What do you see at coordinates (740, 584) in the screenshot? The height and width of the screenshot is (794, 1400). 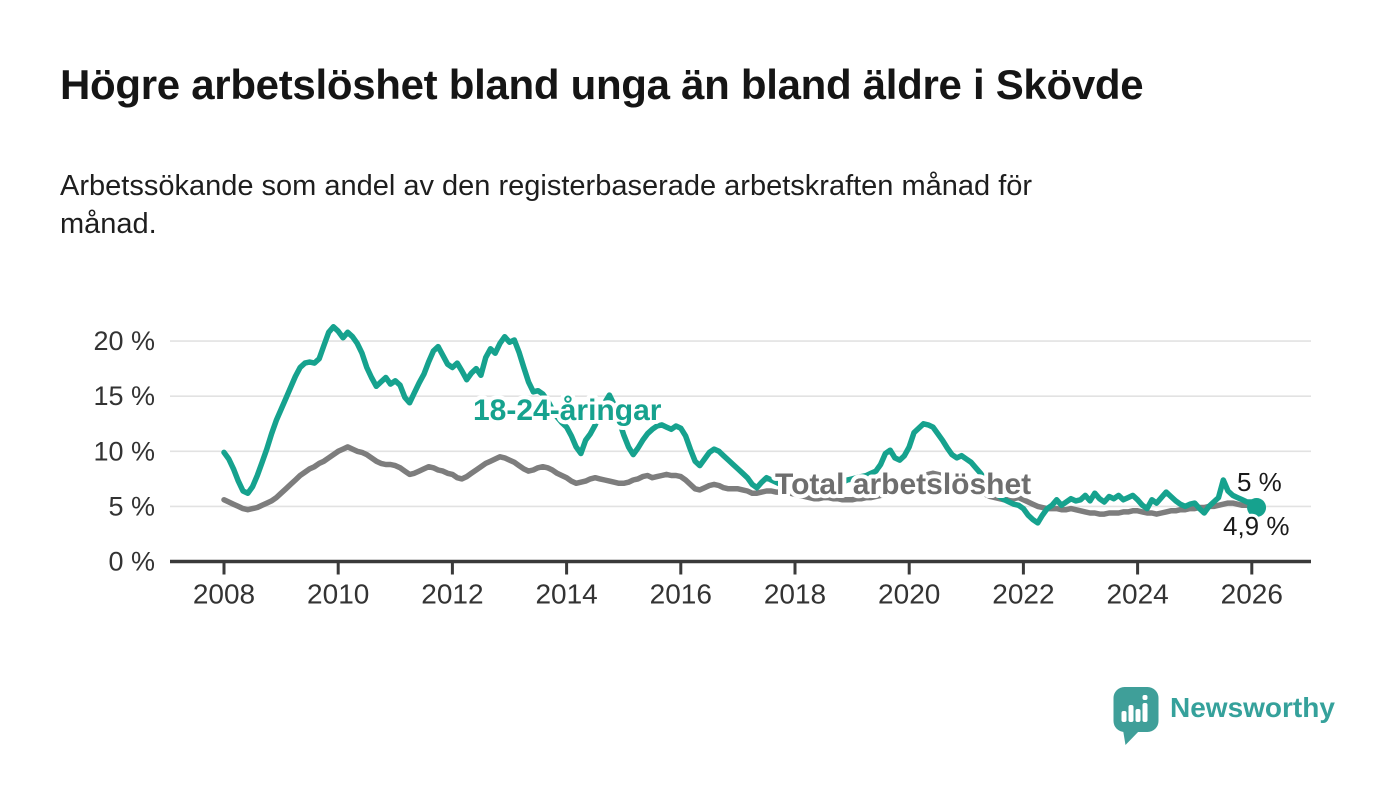 I see `x-axis: 2008 2010 2012 2014 2016 2018 2020 2022 2024 2026` at bounding box center [740, 584].